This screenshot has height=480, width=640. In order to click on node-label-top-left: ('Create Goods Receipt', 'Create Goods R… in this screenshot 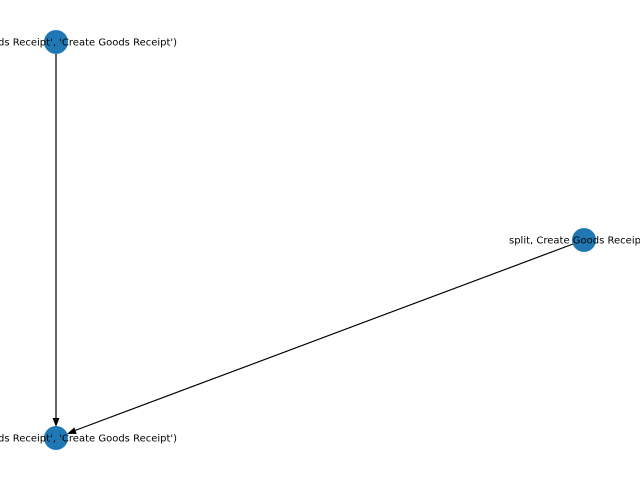, I will do `click(88, 43)`.